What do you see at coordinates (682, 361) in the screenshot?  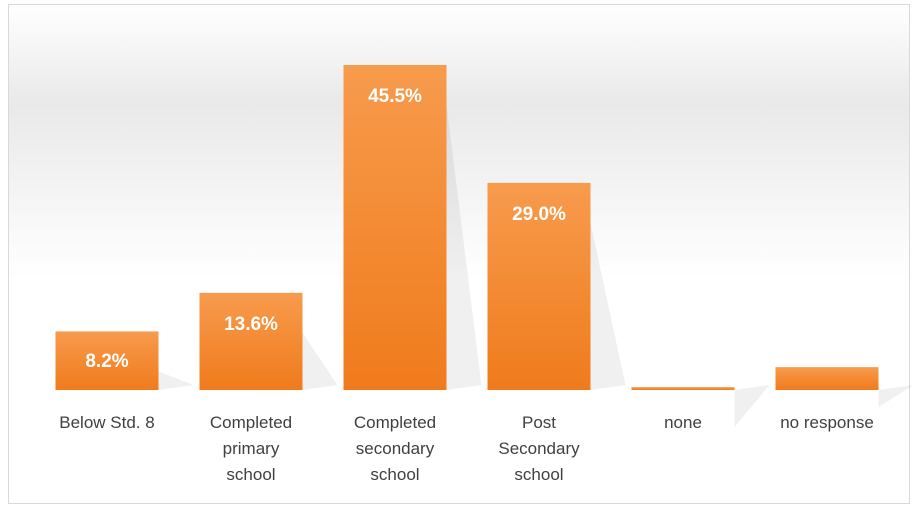 I see `value-label: 0.4%` at bounding box center [682, 361].